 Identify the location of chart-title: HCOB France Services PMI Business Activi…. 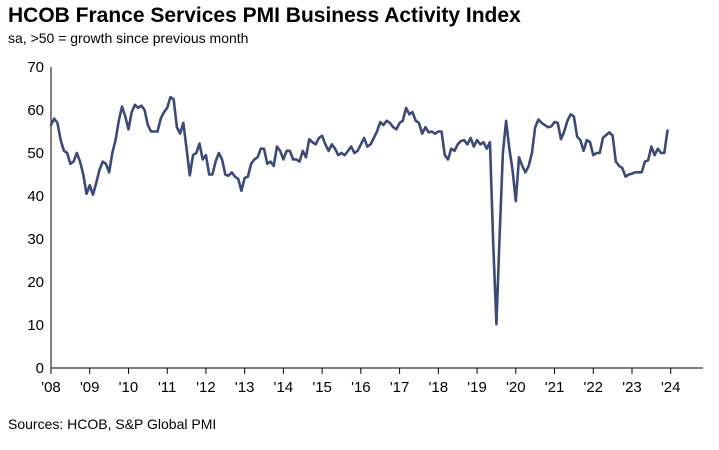
(264, 15).